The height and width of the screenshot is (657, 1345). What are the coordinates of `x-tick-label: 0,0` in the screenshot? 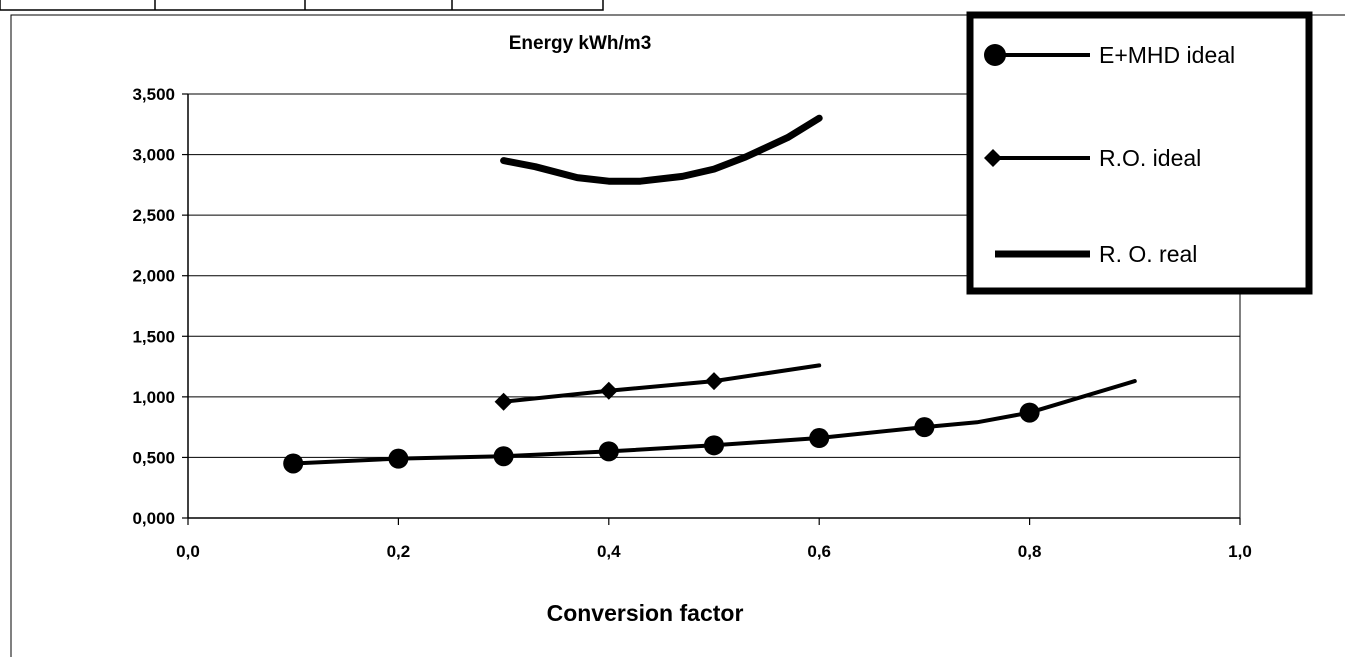 It's located at (188, 551).